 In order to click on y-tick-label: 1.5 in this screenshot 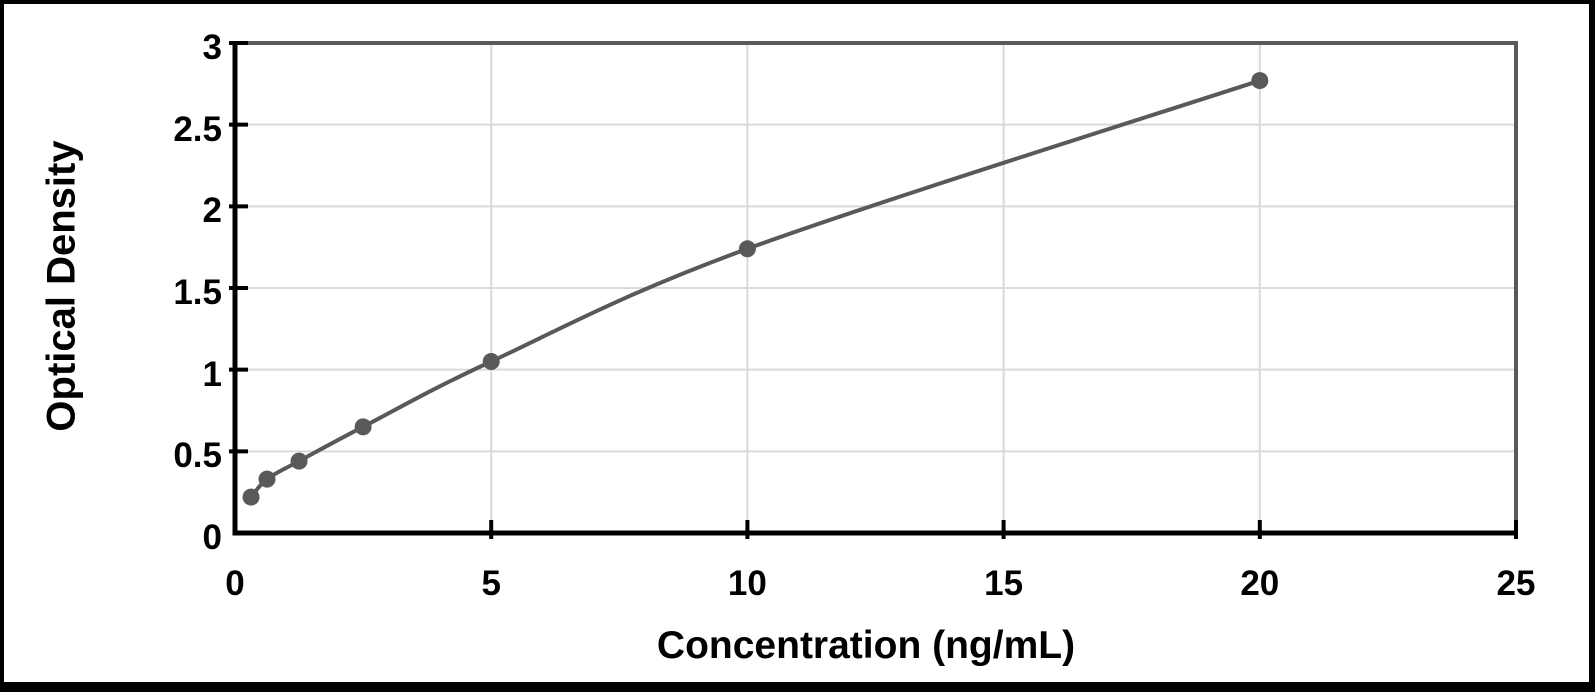, I will do `click(197, 292)`.